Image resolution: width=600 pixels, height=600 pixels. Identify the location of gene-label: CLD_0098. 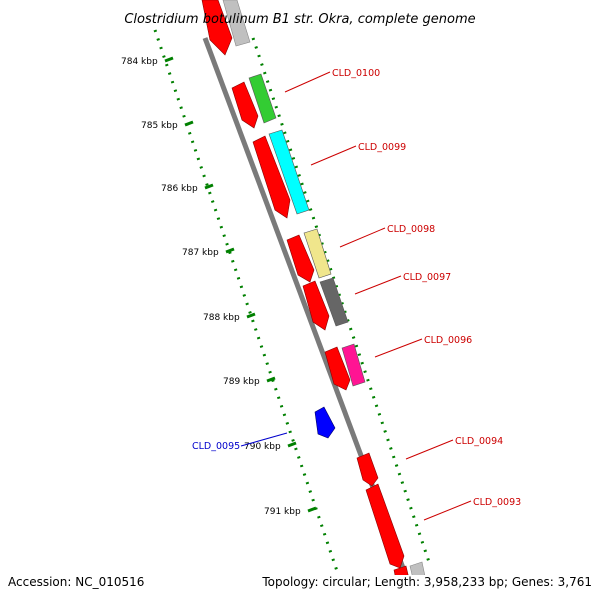
(411, 229).